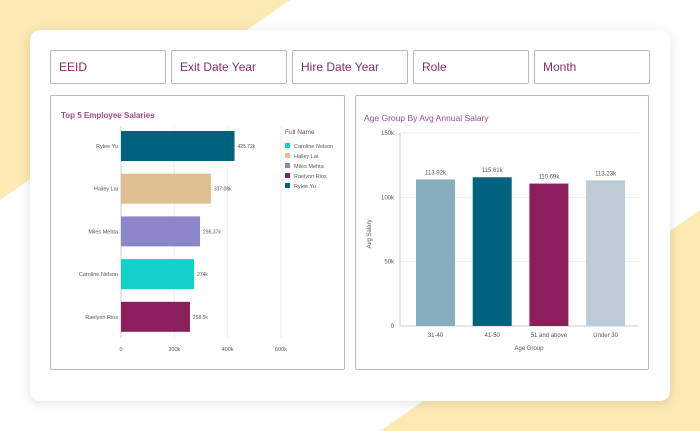  I want to click on legend-entry: Hailey Lai, so click(306, 157).